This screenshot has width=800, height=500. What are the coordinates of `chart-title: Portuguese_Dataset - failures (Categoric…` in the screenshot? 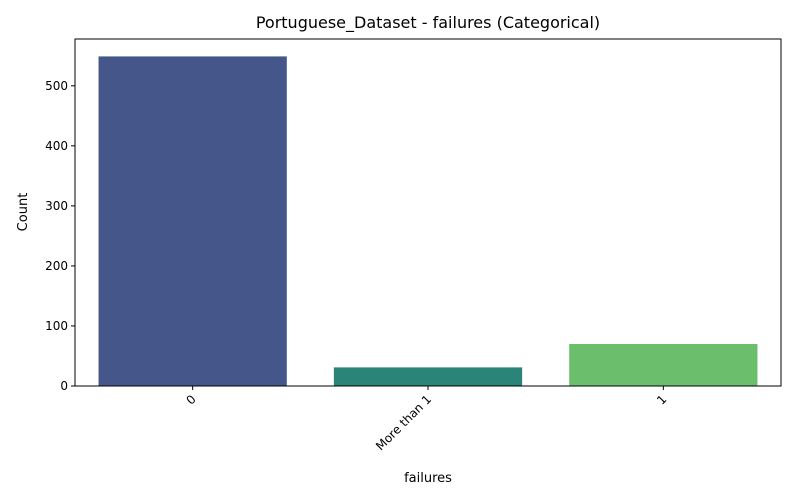 It's located at (428, 23).